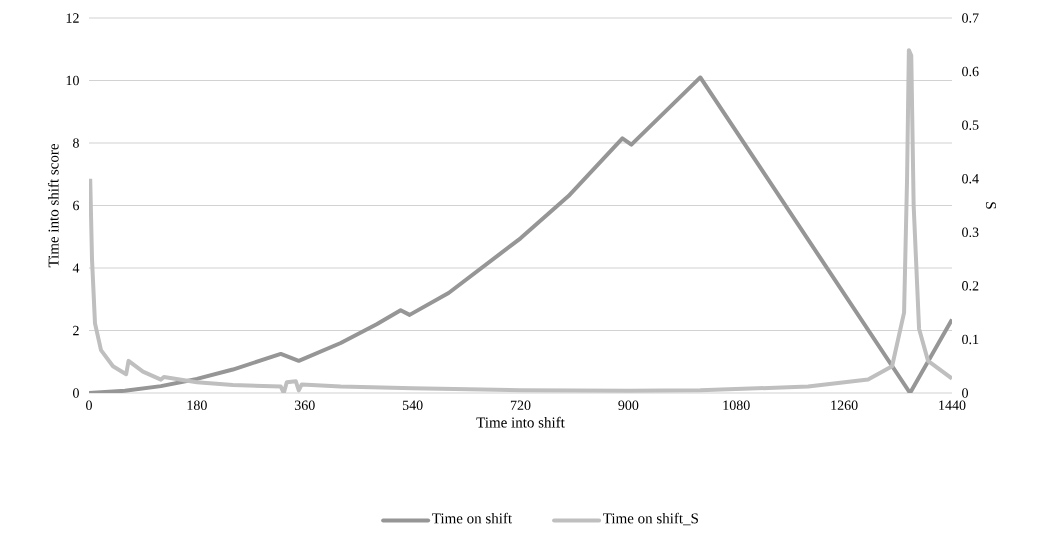 The width and height of the screenshot is (1040, 541). Describe the element at coordinates (76, 268) in the screenshot. I see `y-tick-label: 4` at that location.